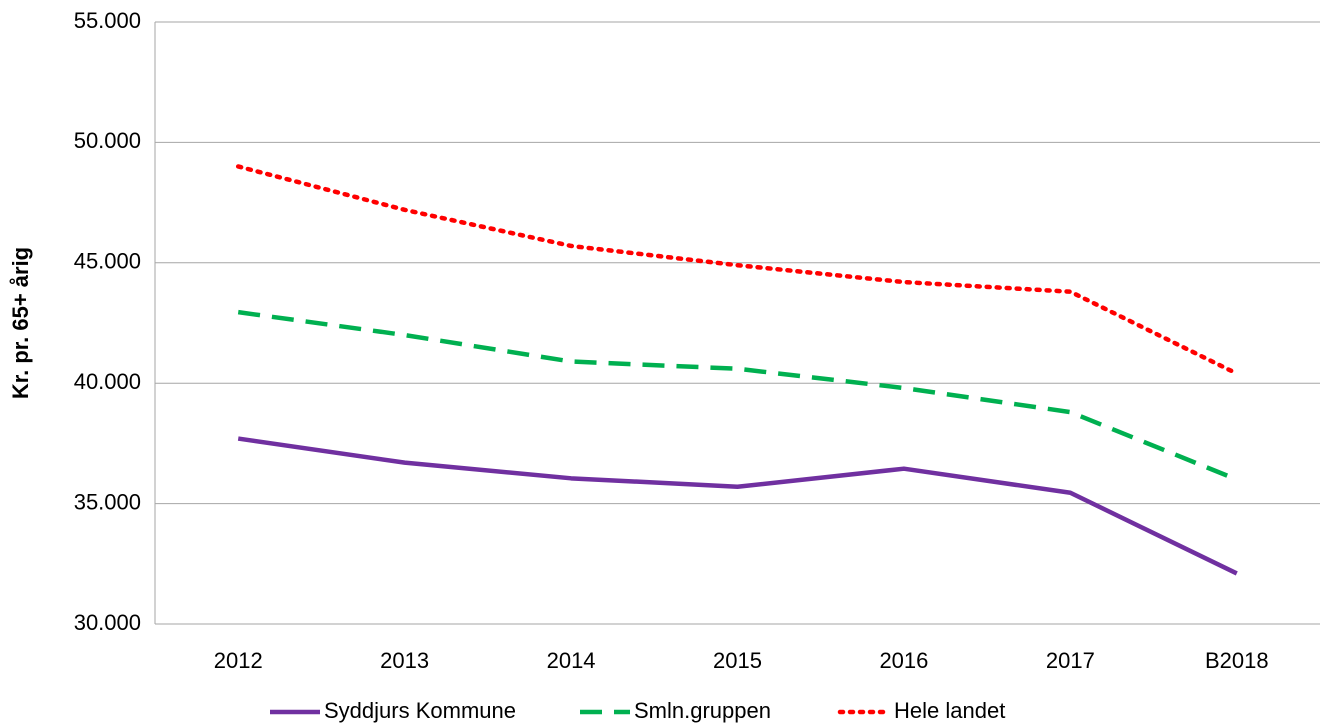 Image resolution: width=1329 pixels, height=727 pixels. I want to click on y-tick-label: 50.000, so click(107, 140).